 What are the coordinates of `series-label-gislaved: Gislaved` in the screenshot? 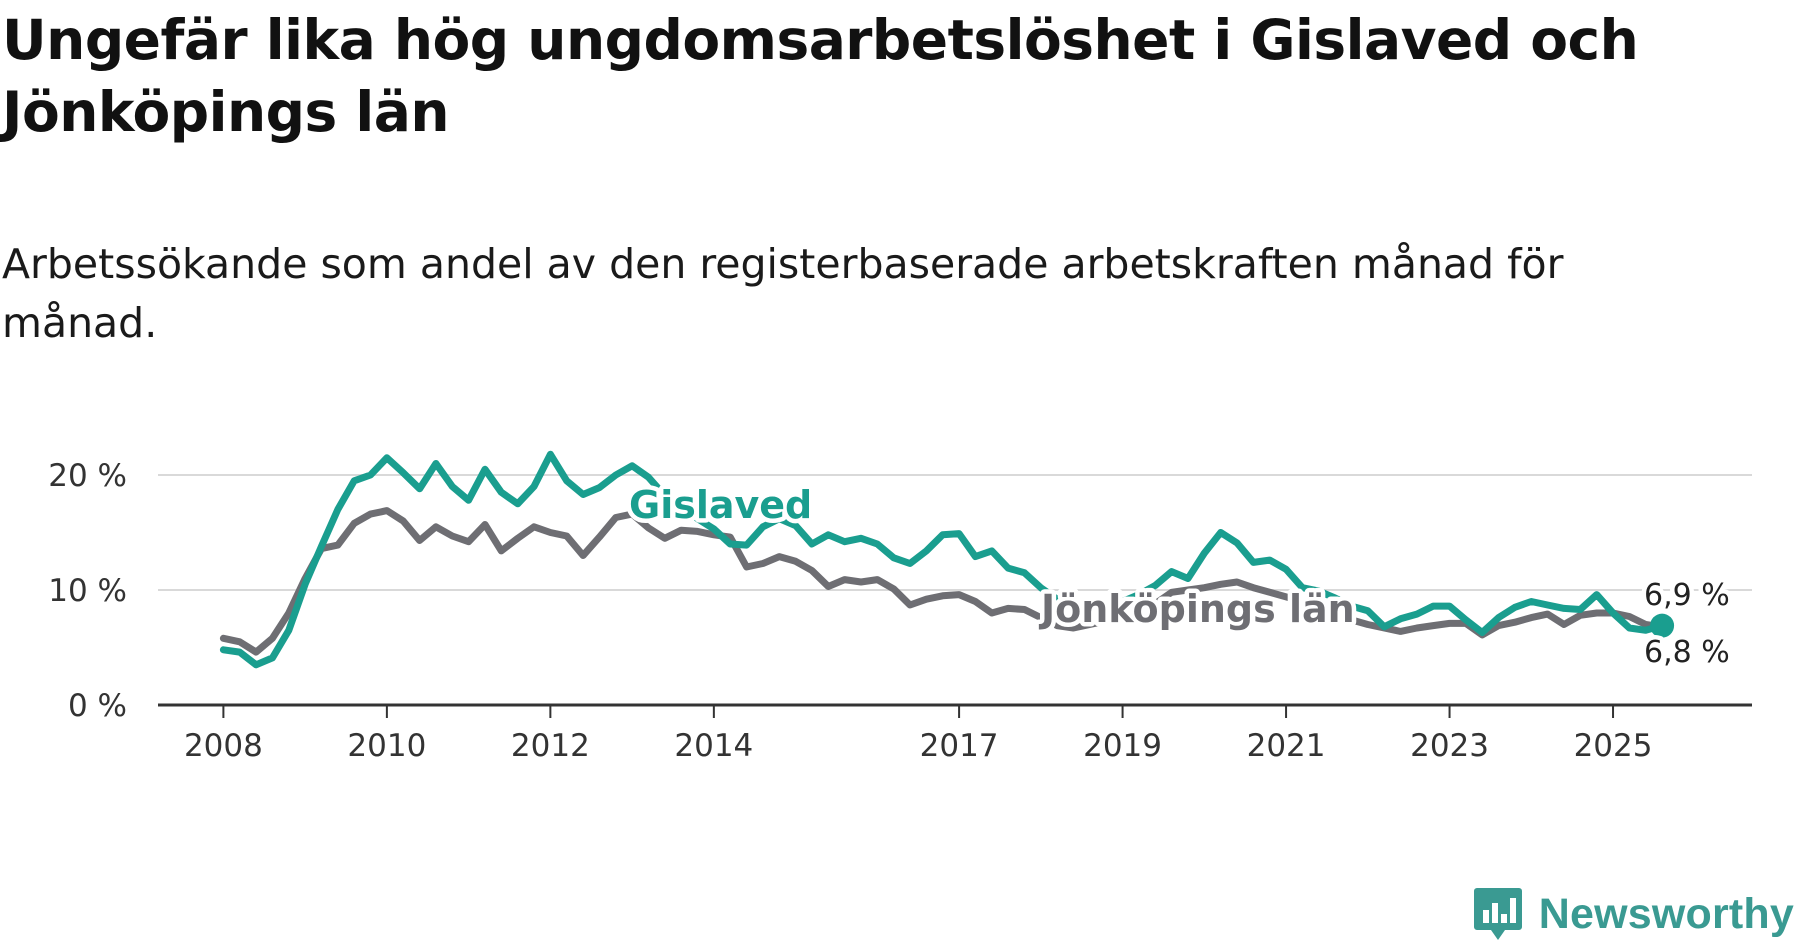 It's located at (720, 505).